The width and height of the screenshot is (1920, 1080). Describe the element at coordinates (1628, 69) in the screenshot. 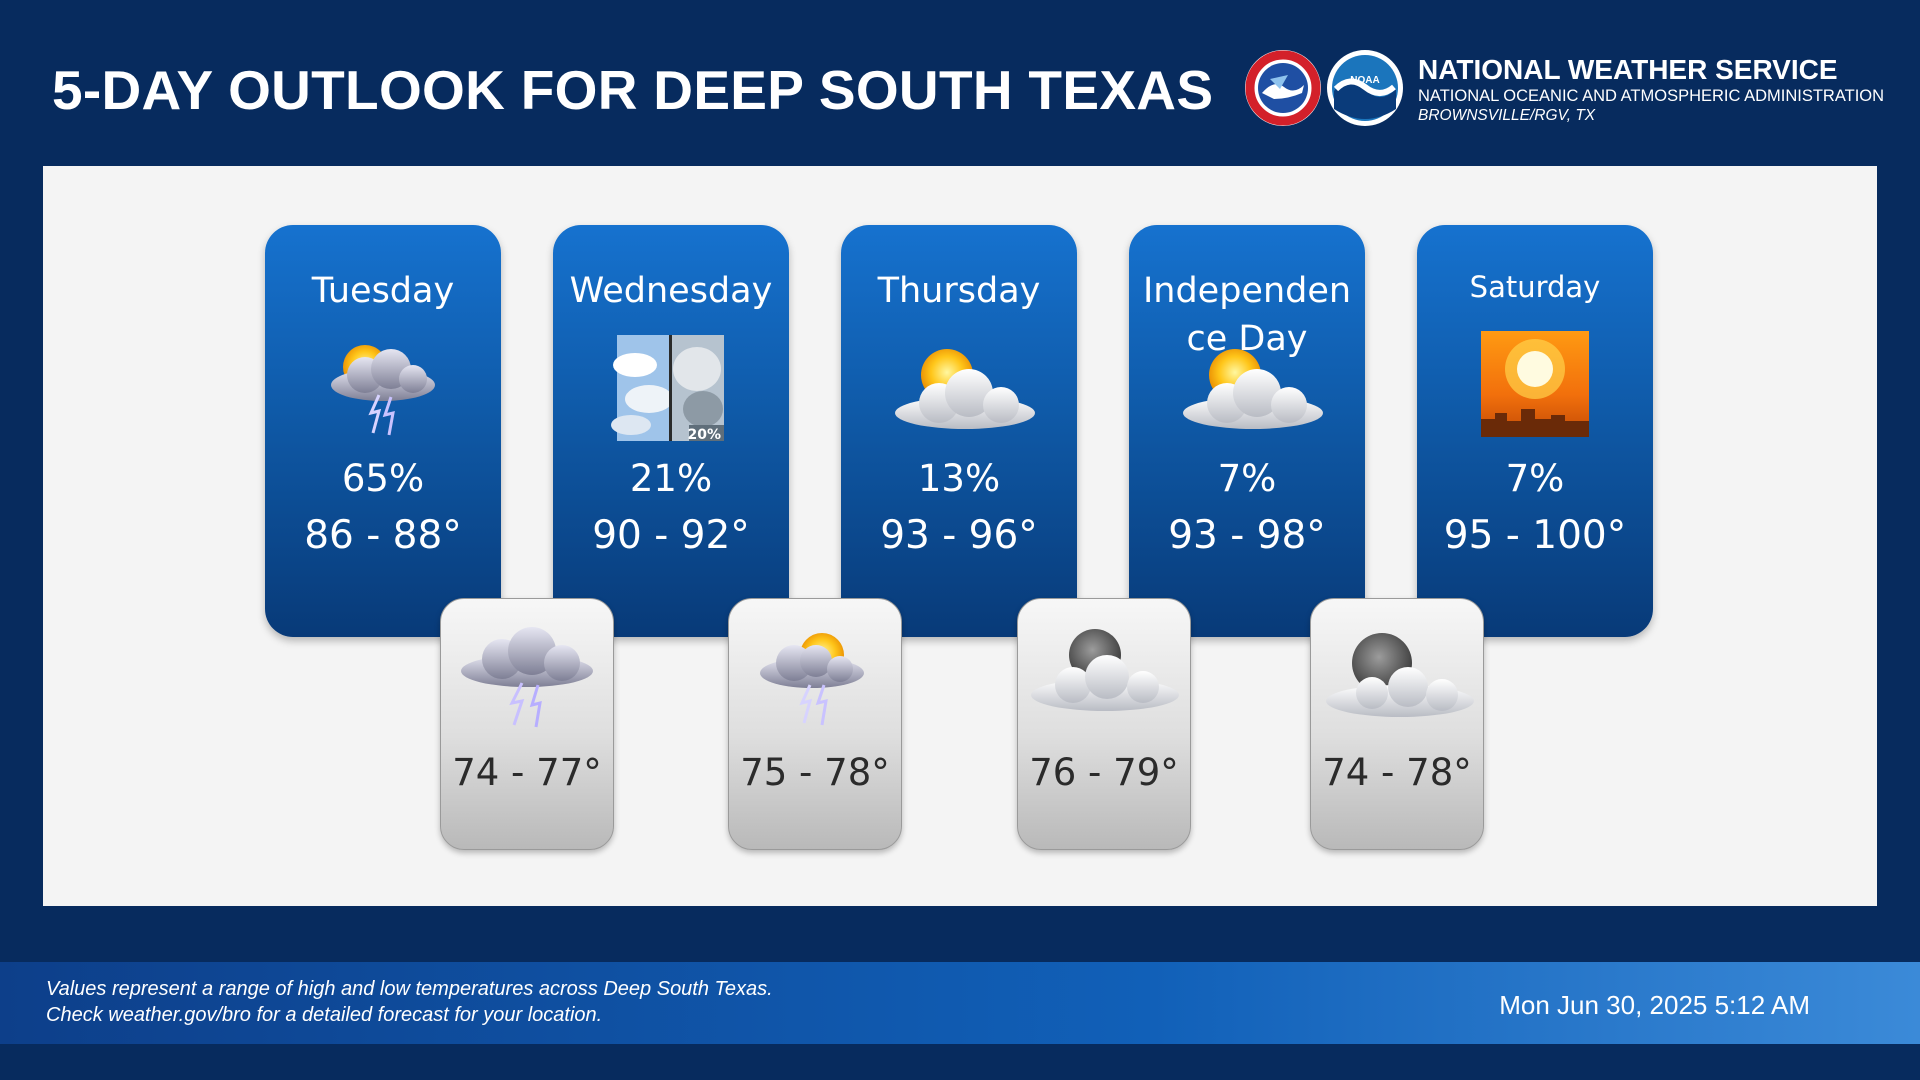

I see `agency-name: NATIONAL WEATHER SERVICE` at that location.